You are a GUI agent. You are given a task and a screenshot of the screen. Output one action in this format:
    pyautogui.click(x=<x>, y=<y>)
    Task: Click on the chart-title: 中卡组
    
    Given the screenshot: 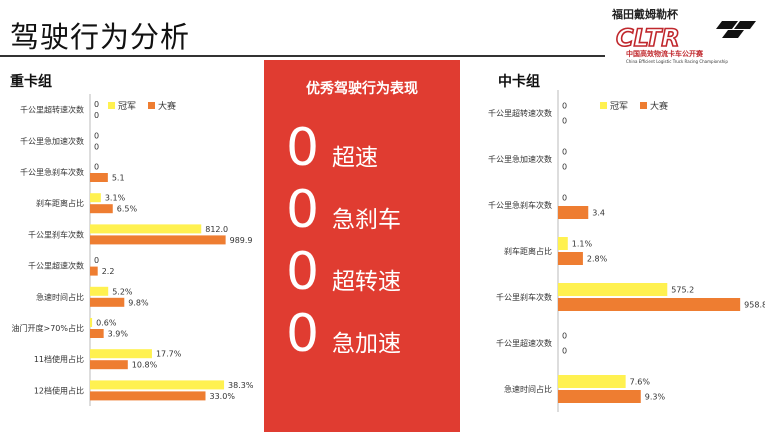 What is the action you would take?
    pyautogui.click(x=519, y=81)
    